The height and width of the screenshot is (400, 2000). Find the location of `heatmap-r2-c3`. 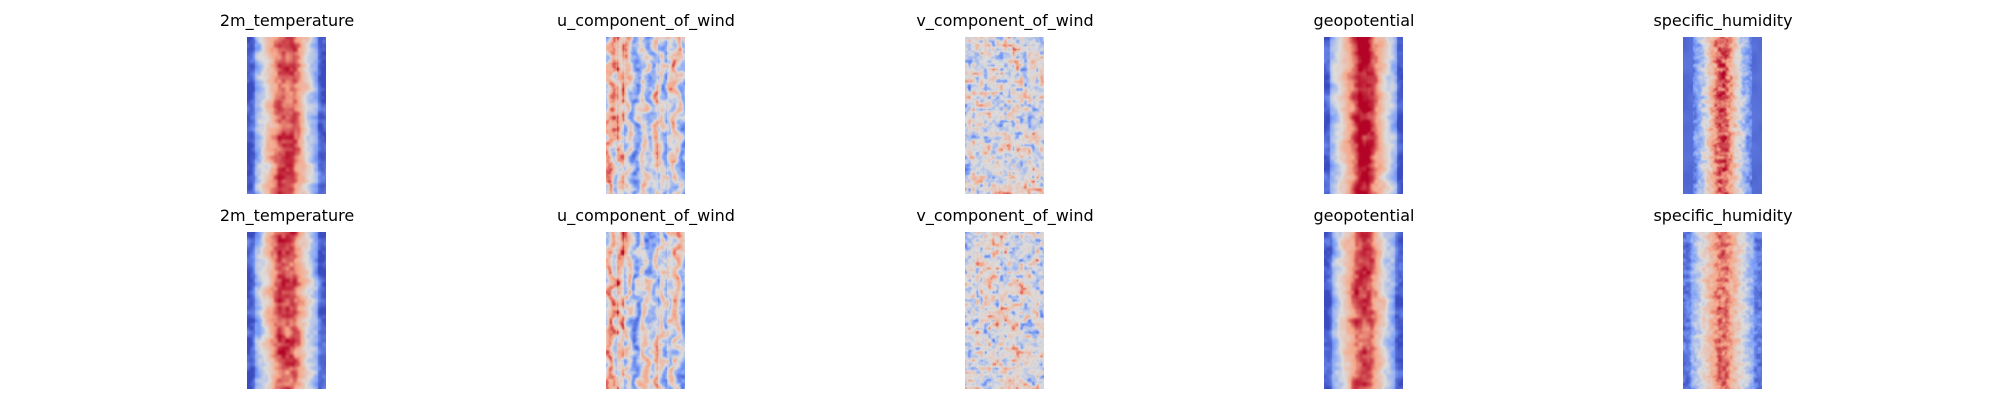

heatmap-r2-c3 is located at coordinates (1004, 310).